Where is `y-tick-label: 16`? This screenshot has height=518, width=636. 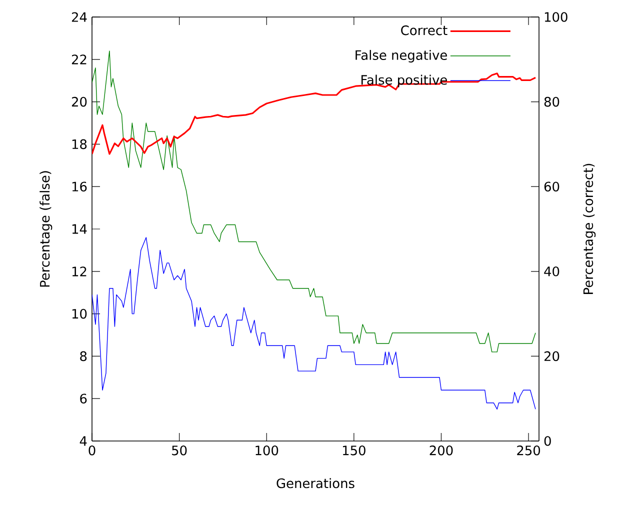
y-tick-label: 16 is located at coordinates (79, 187).